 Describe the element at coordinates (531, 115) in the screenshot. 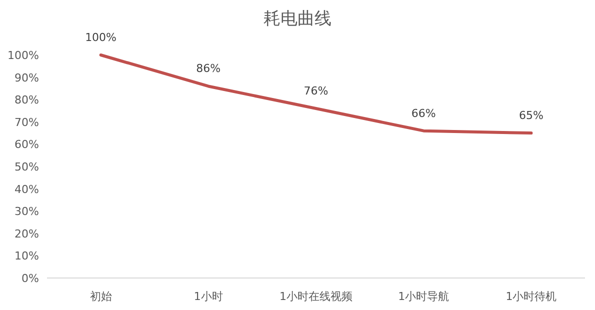

I see `data-label: 65%` at that location.